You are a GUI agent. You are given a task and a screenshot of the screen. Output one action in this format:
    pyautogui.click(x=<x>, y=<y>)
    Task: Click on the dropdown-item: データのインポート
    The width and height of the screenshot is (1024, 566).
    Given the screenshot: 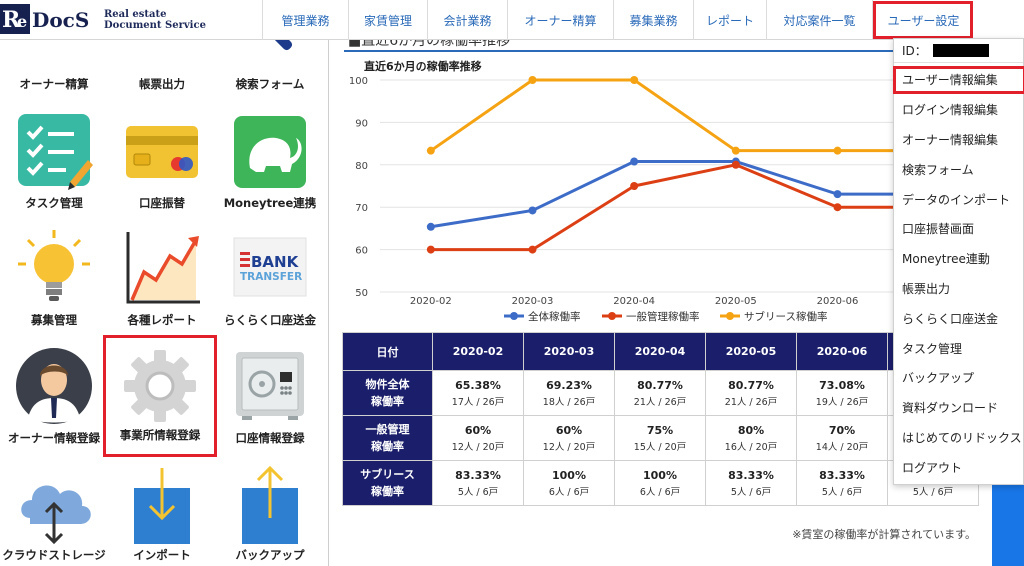 What is the action you would take?
    pyautogui.click(x=956, y=199)
    